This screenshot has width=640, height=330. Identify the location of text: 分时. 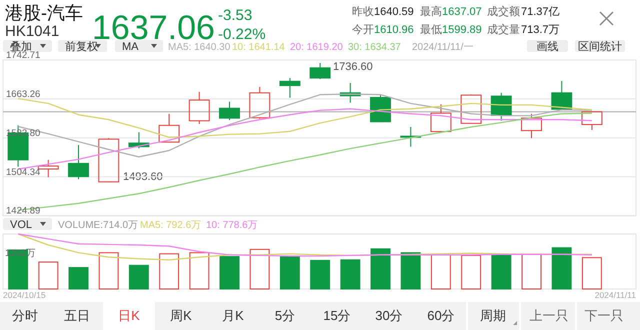
(25, 315).